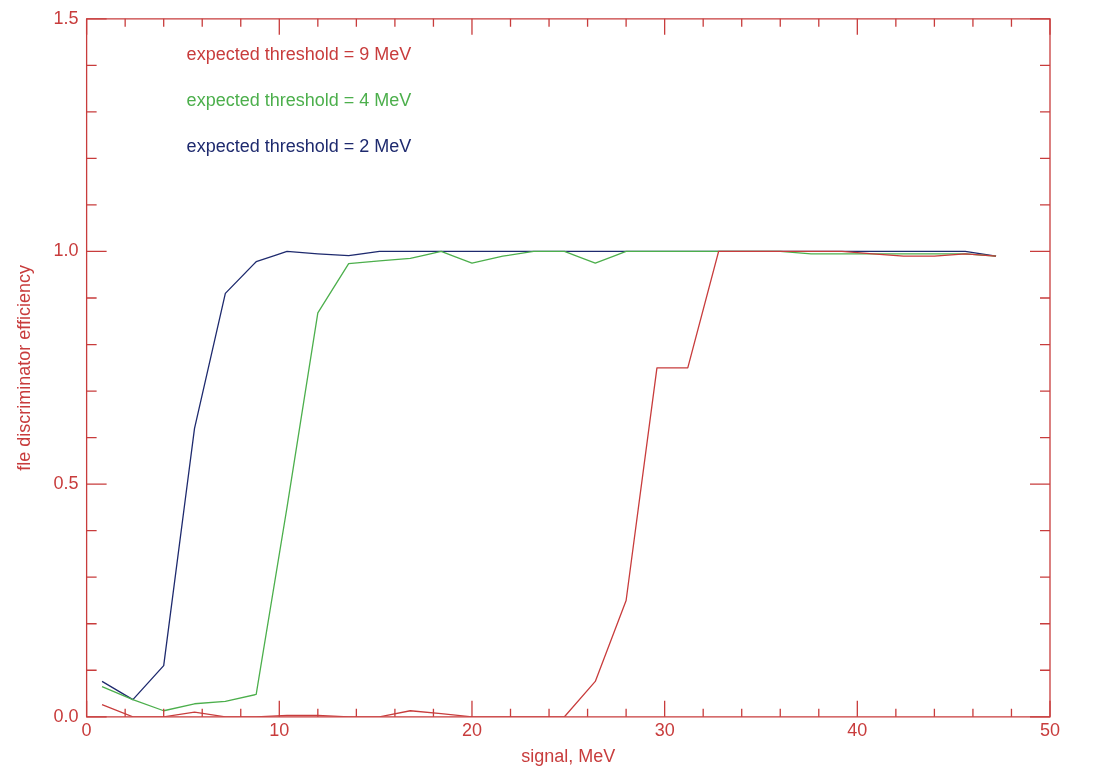 The image size is (1096, 776). I want to click on x-tick-label: 40, so click(857, 729).